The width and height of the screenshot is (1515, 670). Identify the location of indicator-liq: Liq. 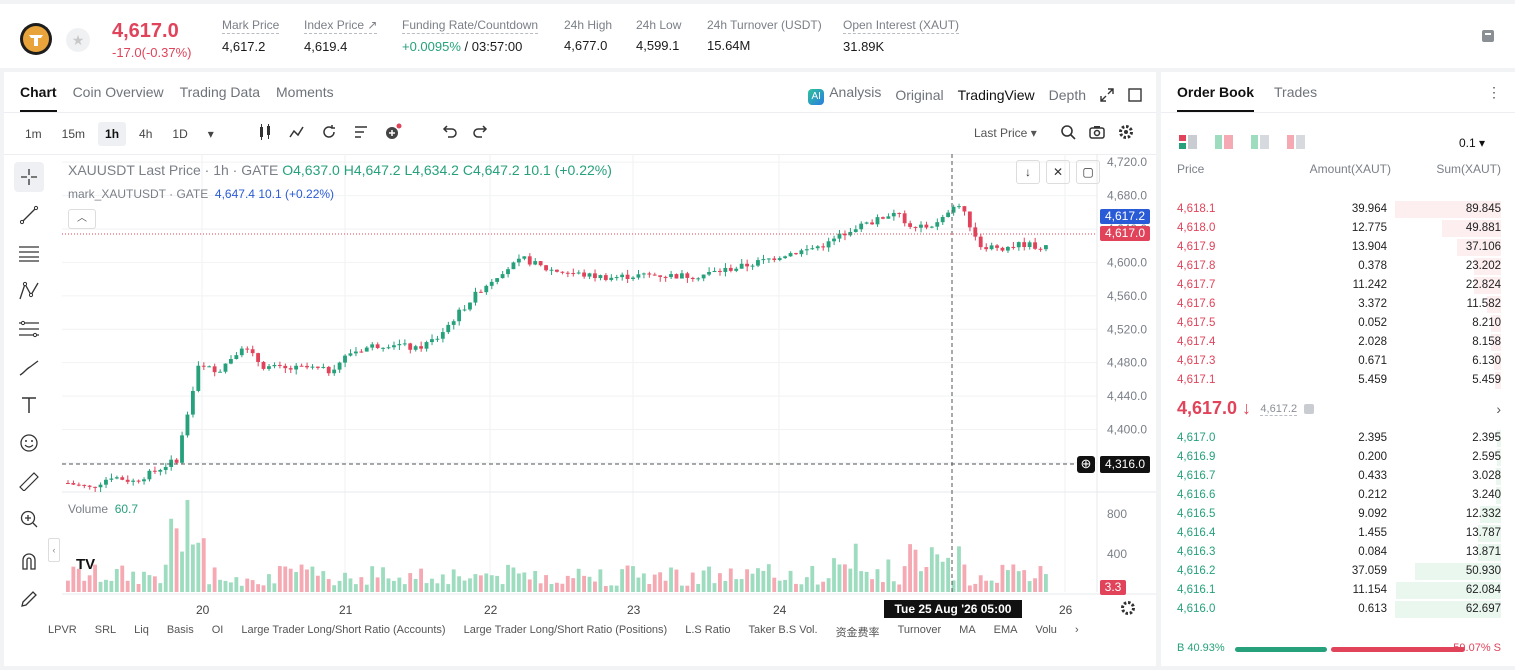
(141, 630).